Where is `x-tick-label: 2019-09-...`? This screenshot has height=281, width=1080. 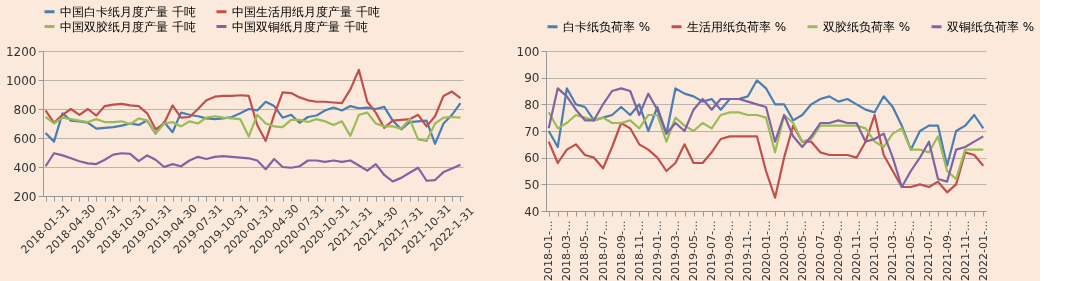 x-tick-label: 2019-09-... is located at coordinates (730, 250).